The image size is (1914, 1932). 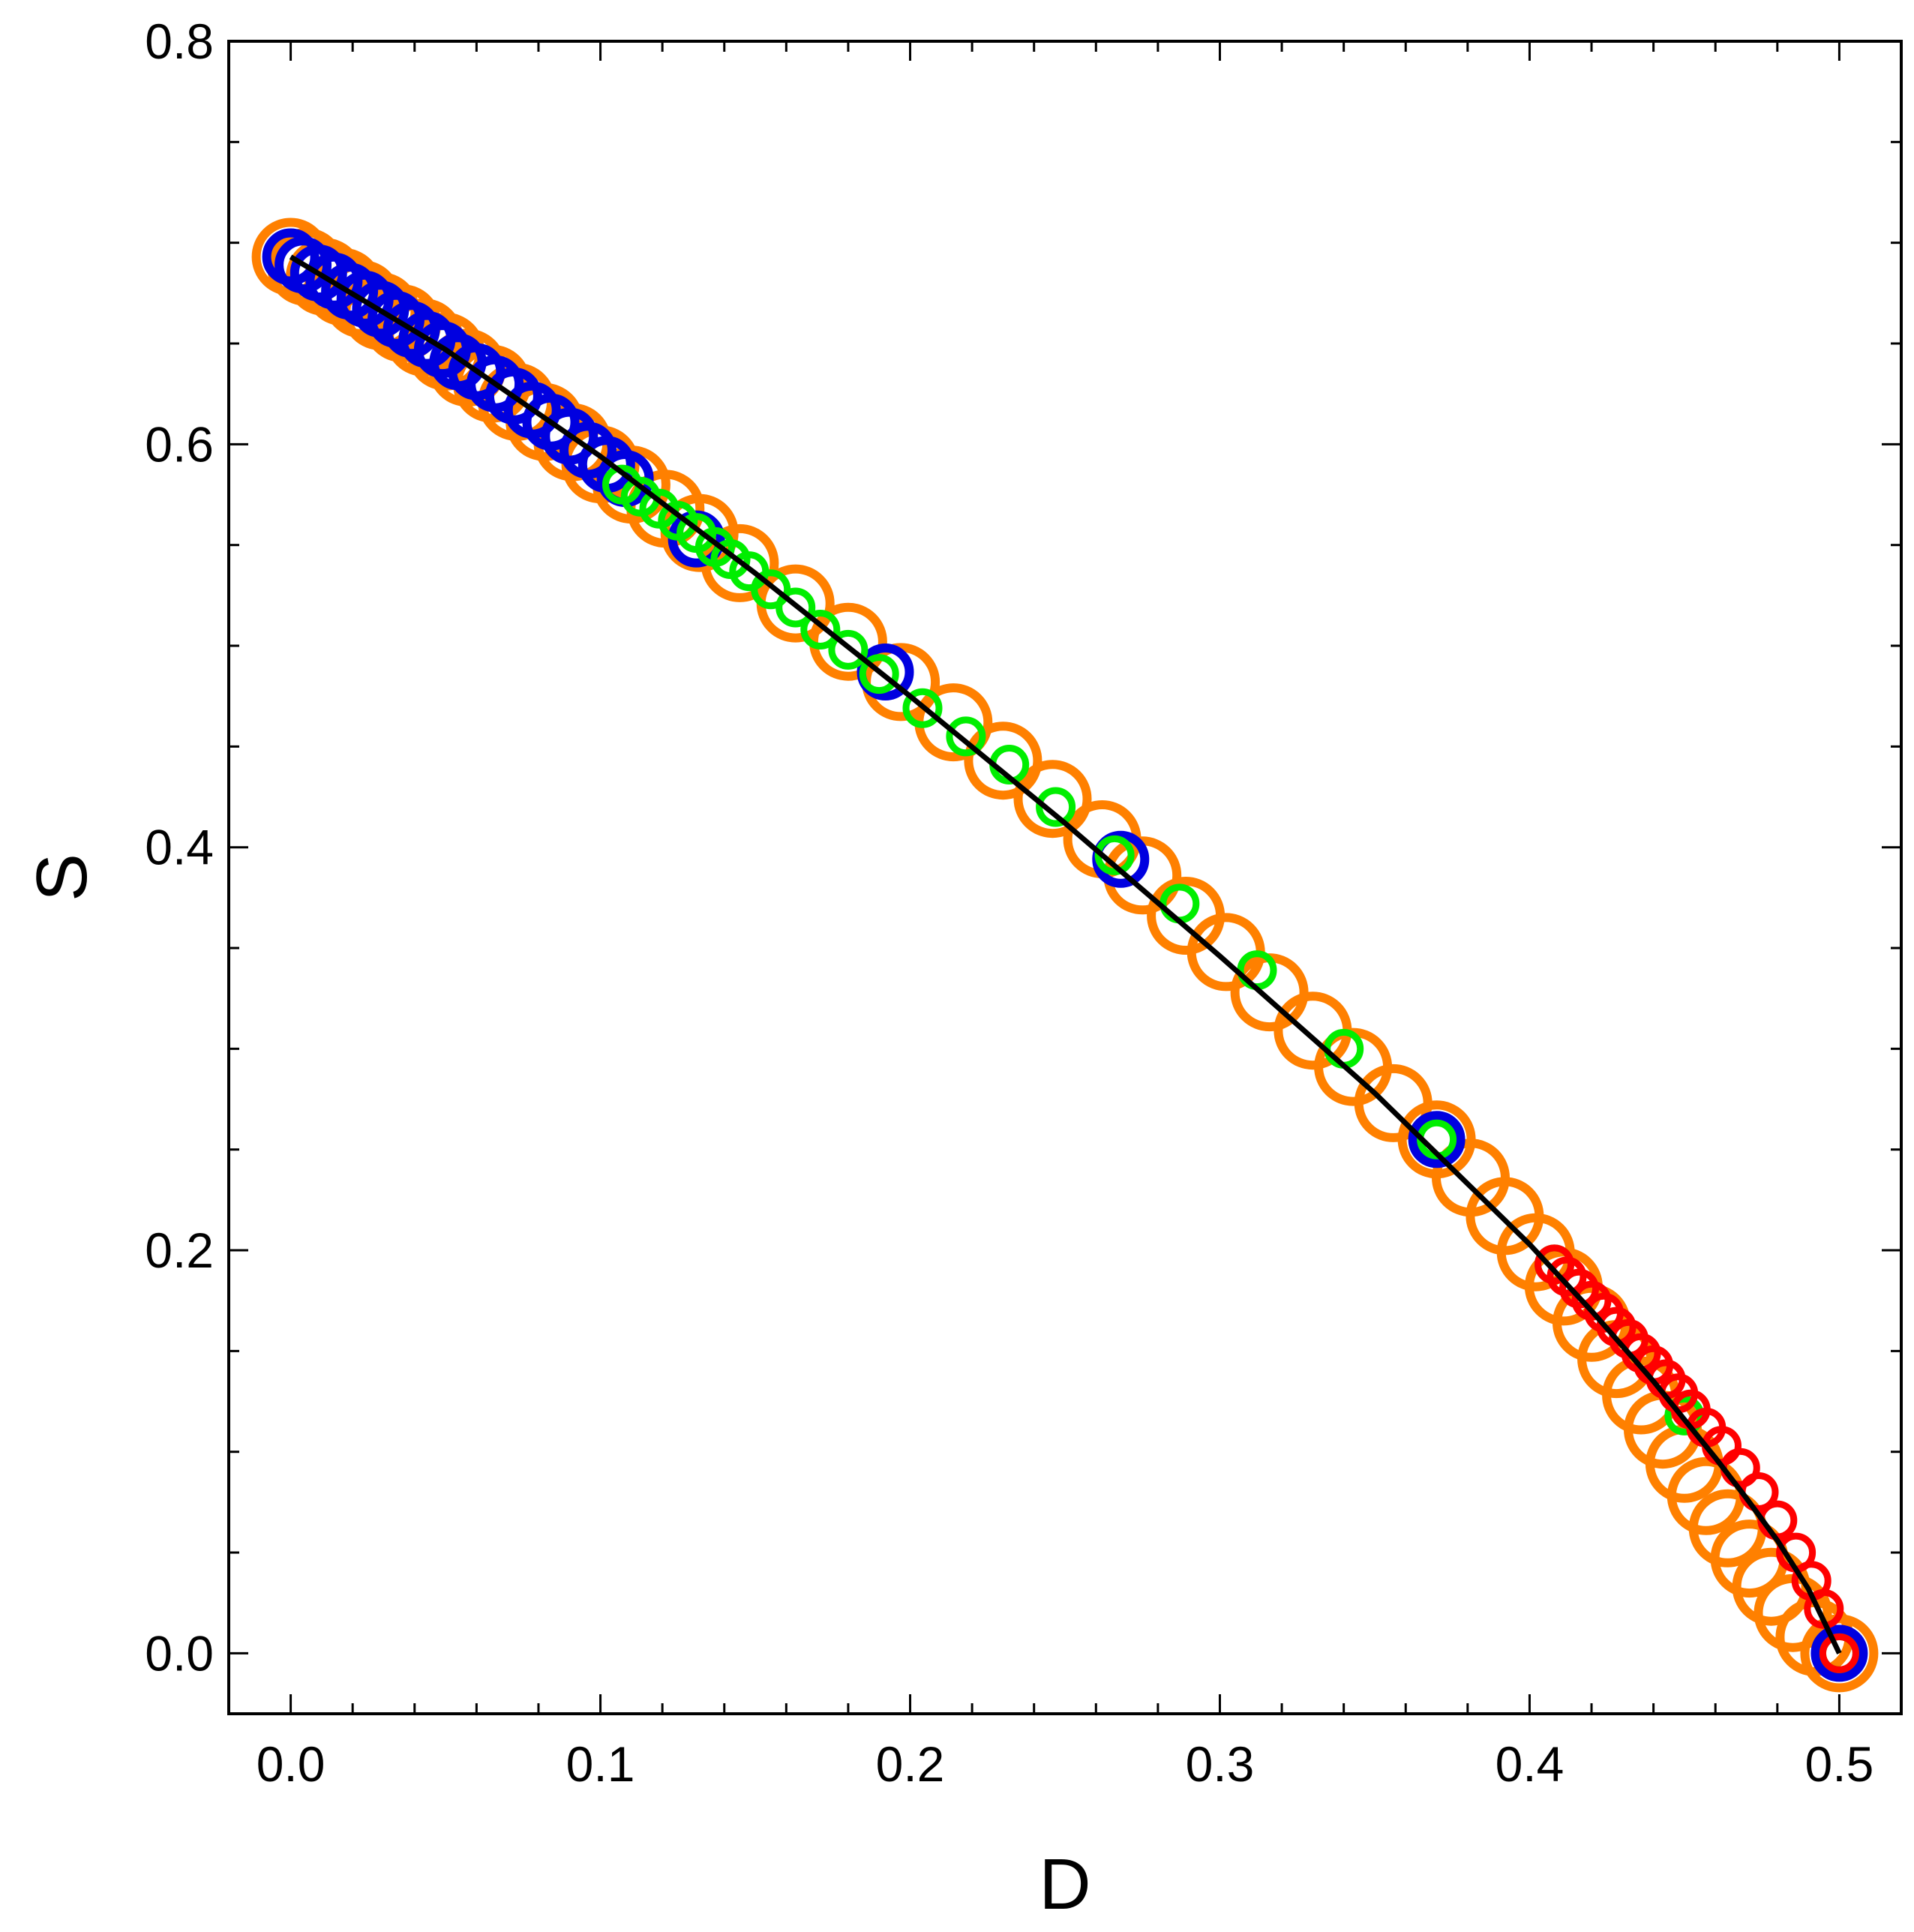 What do you see at coordinates (179, 1653) in the screenshot?
I see `y-tick-label: 0.0` at bounding box center [179, 1653].